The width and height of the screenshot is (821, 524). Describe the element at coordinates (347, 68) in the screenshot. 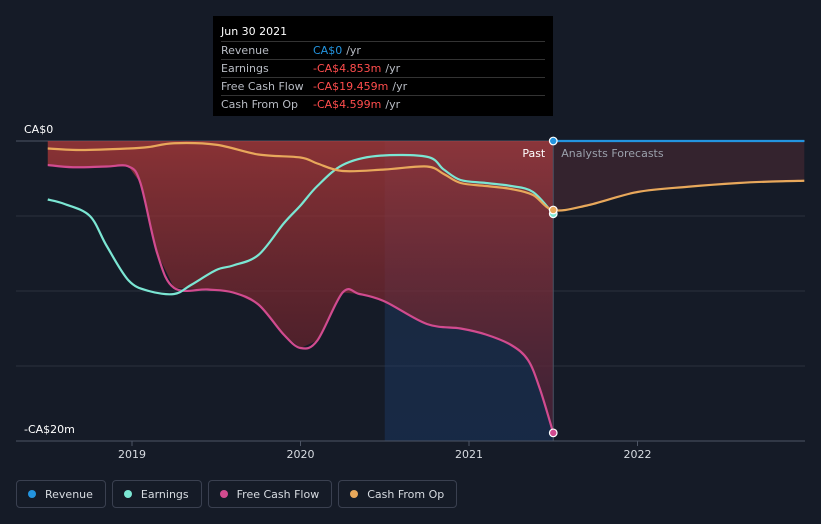

I see `tooltip-value: -CA$4.853m` at that location.